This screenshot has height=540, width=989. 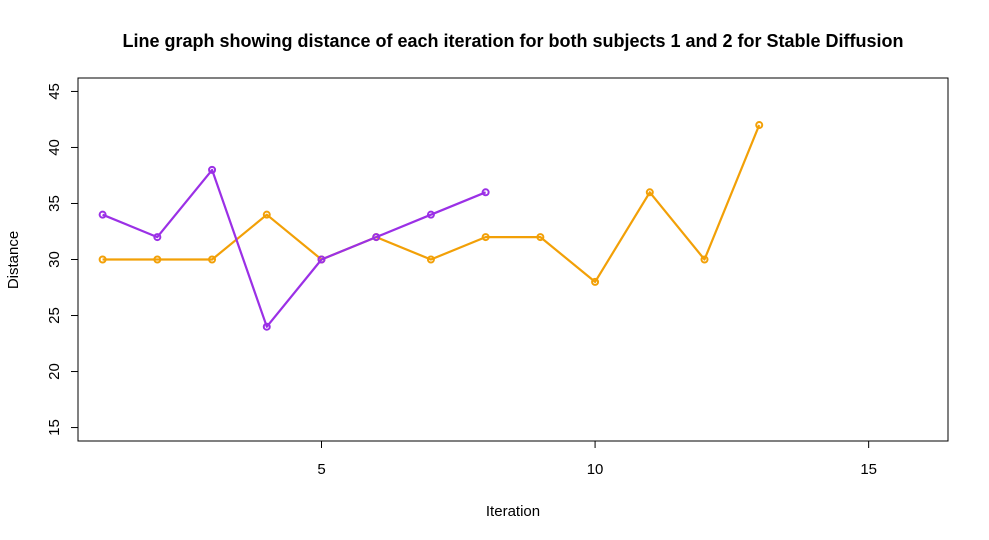 I want to click on series-line, so click(x=294, y=248).